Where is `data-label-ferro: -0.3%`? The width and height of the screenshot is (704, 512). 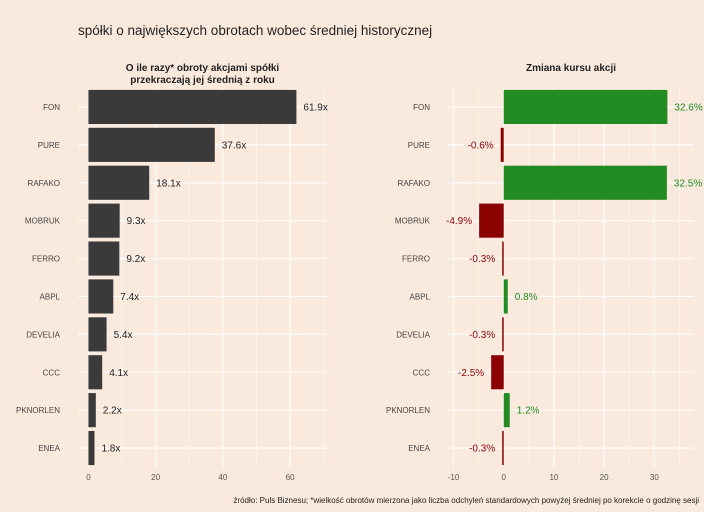
data-label-ferro: -0.3% is located at coordinates (482, 259).